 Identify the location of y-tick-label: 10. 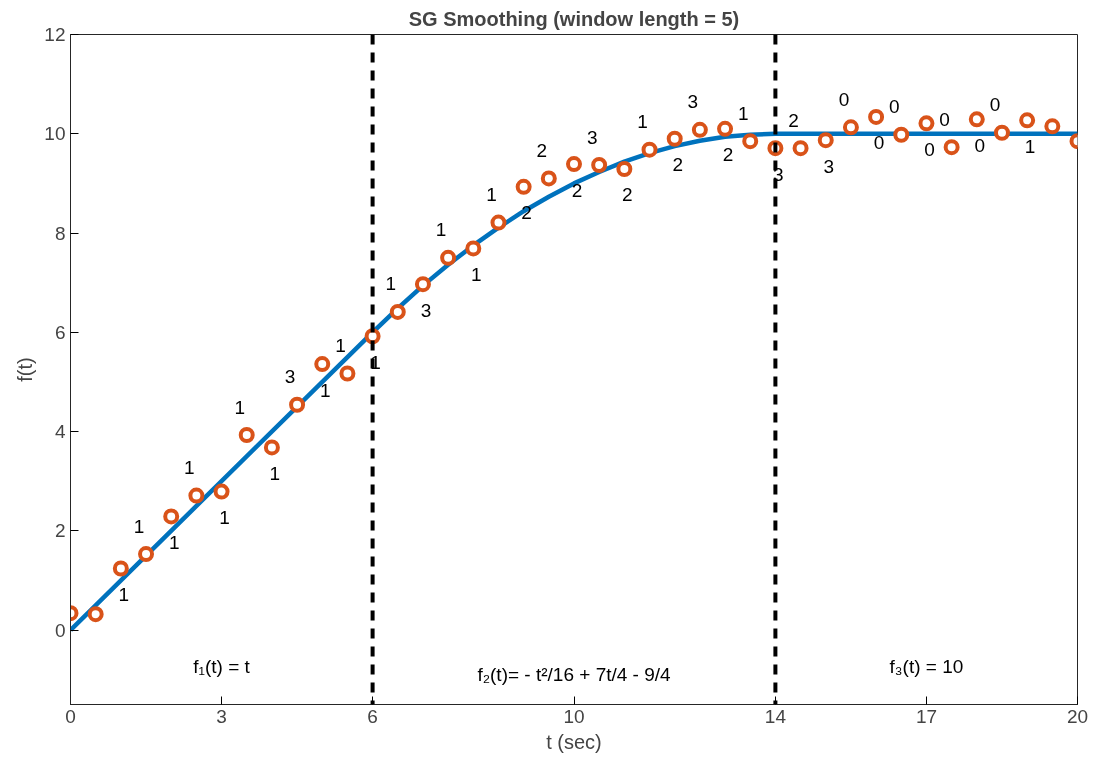
(55, 134).